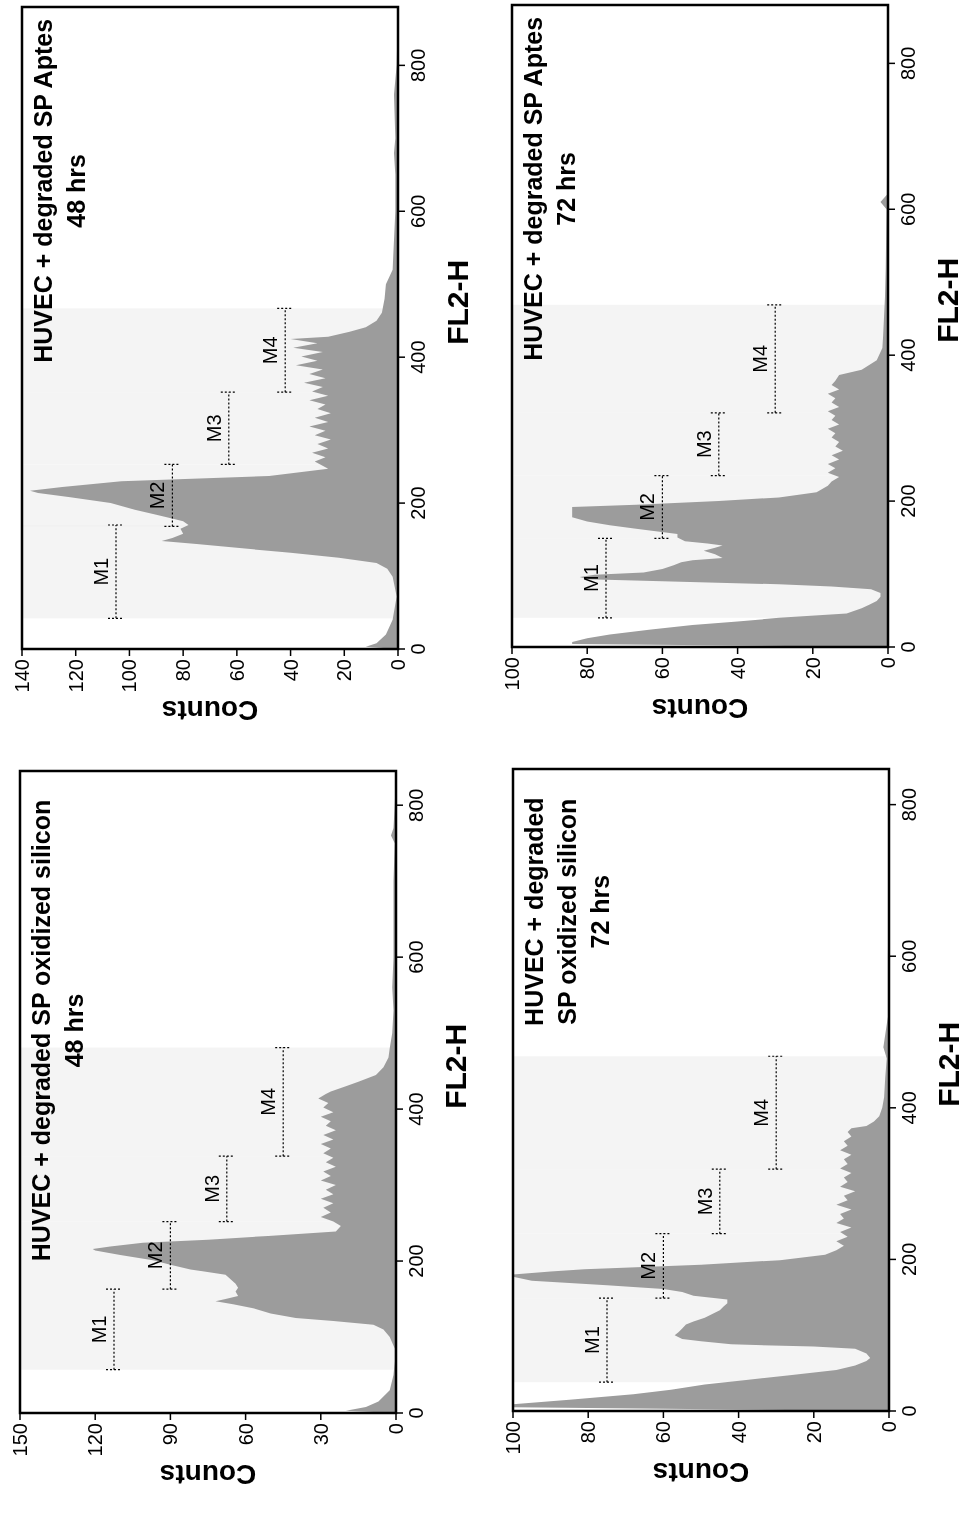  I want to click on text: HUVEC + degraded SP Aptes 48 hrs, so click(59, 190).